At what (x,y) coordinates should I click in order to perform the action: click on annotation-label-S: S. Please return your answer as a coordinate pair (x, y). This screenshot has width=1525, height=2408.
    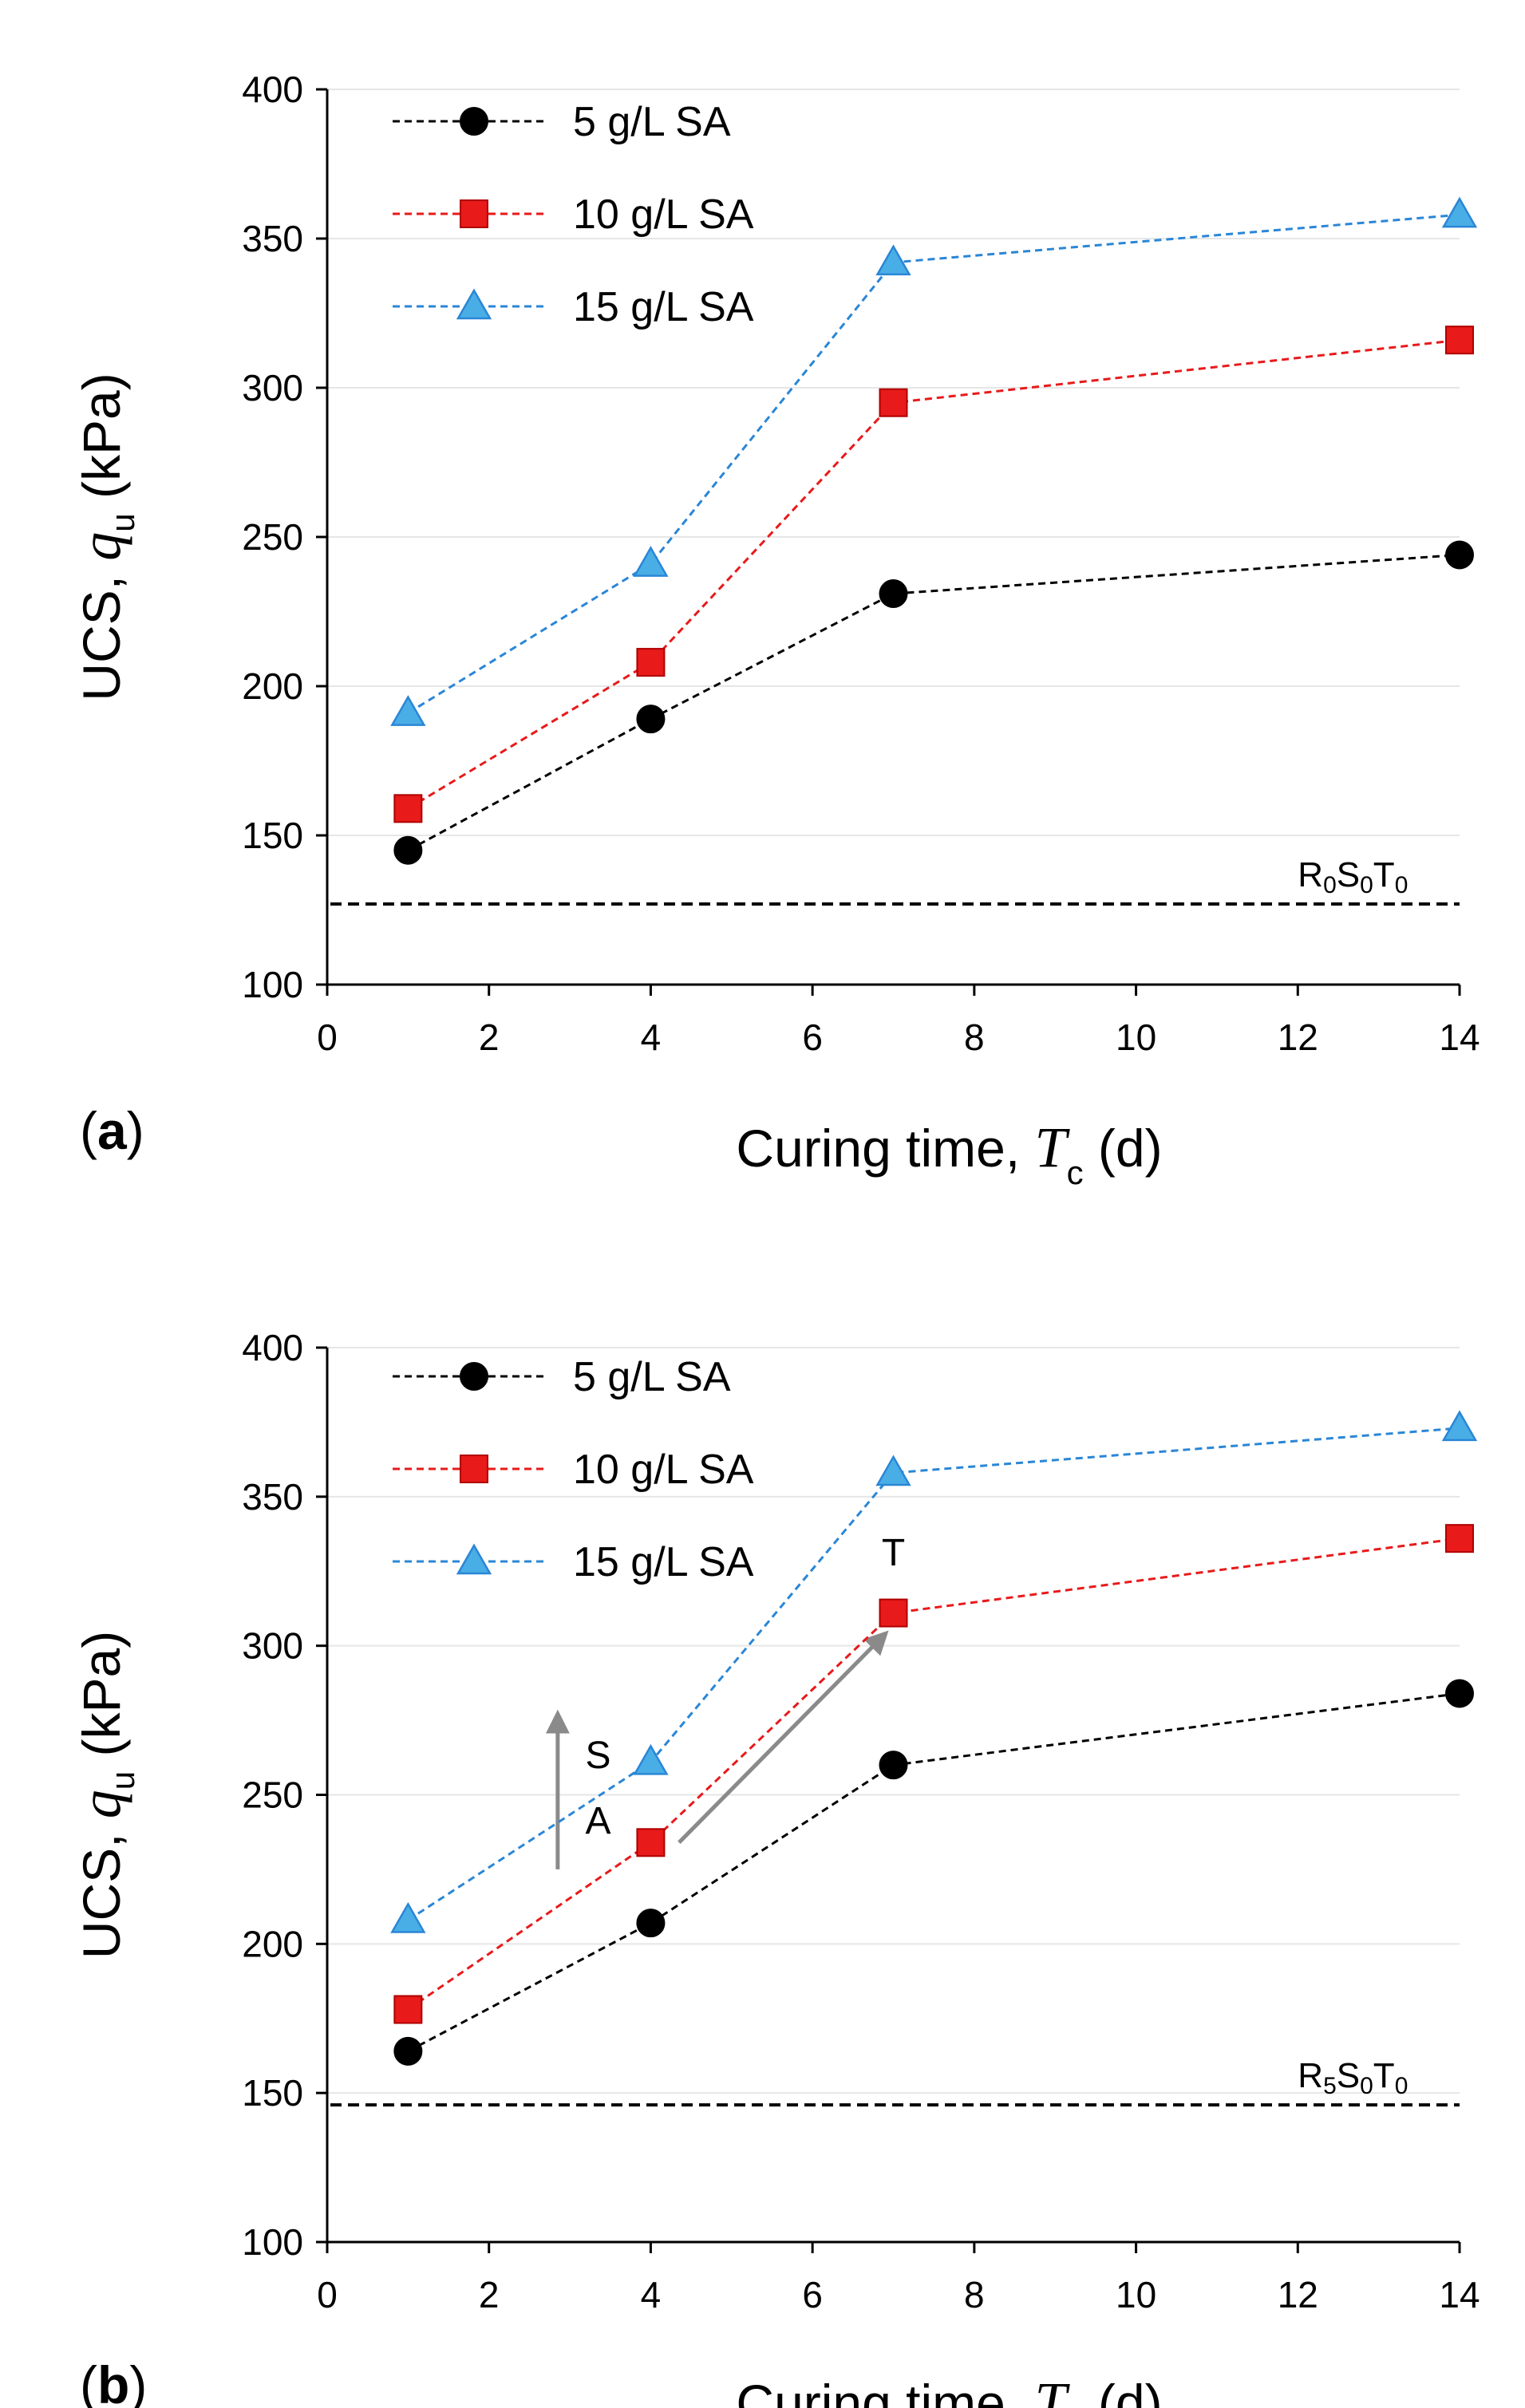
    Looking at the image, I should click on (598, 1756).